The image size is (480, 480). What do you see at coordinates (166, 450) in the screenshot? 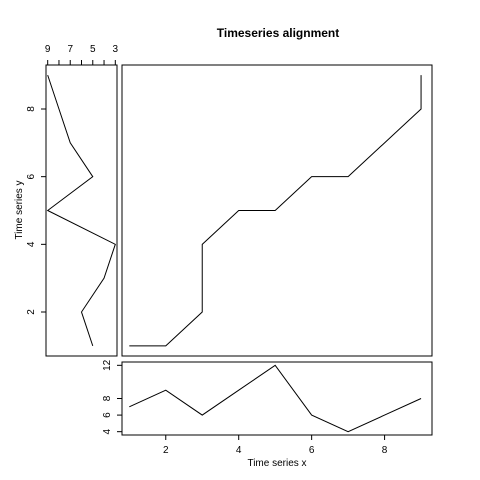
I see `x-tick-label: 2` at bounding box center [166, 450].